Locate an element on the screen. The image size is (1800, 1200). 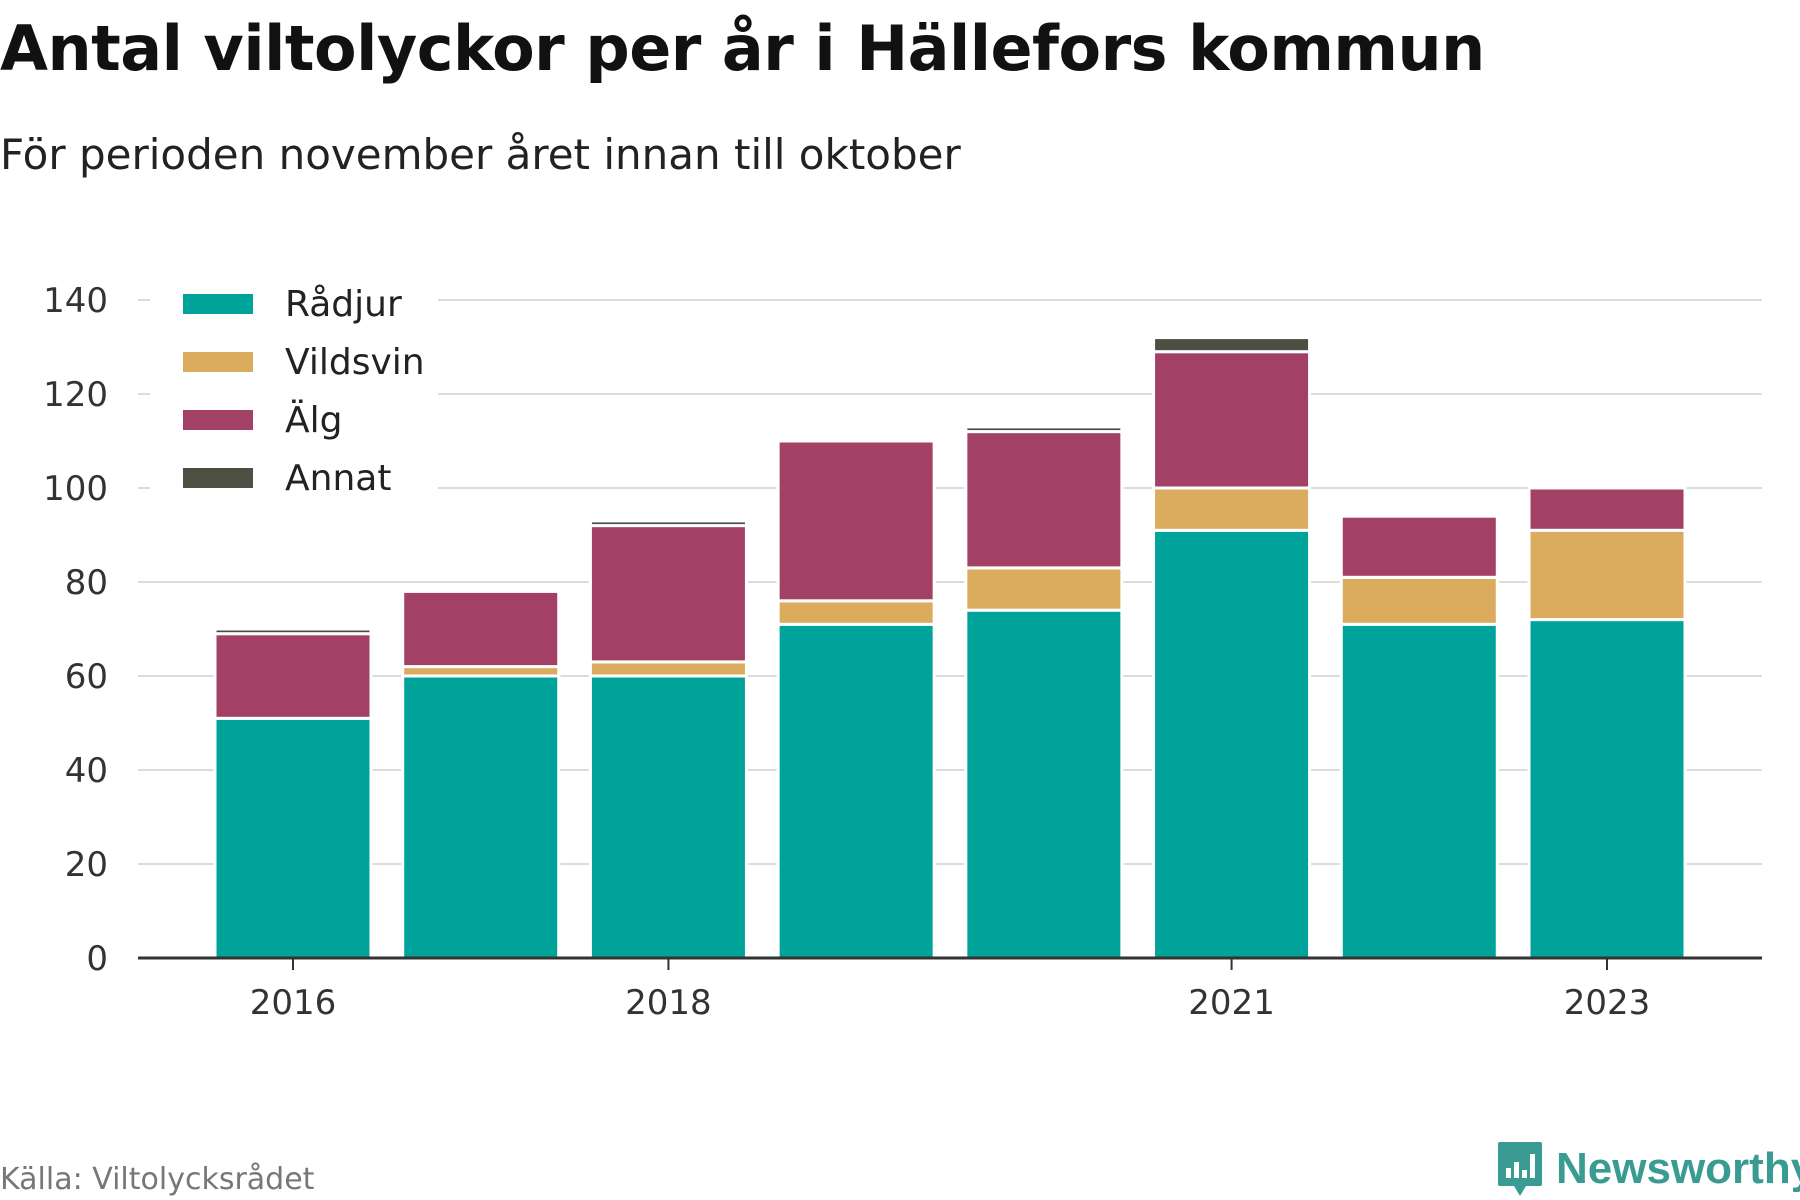
bar-rådjur-2023 is located at coordinates (1607, 789).